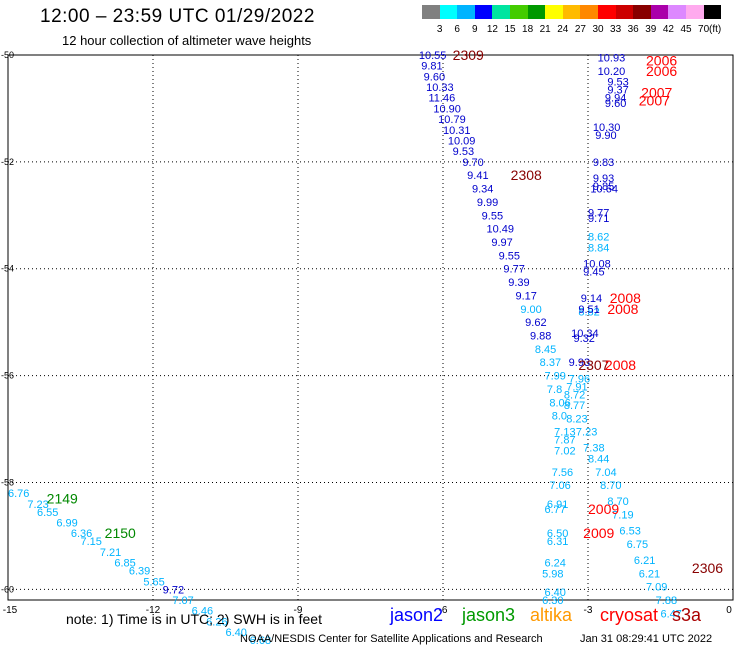 This screenshot has width=740, height=650. What do you see at coordinates (492, 216) in the screenshot?
I see `wave-height-value: 9.55` at bounding box center [492, 216].